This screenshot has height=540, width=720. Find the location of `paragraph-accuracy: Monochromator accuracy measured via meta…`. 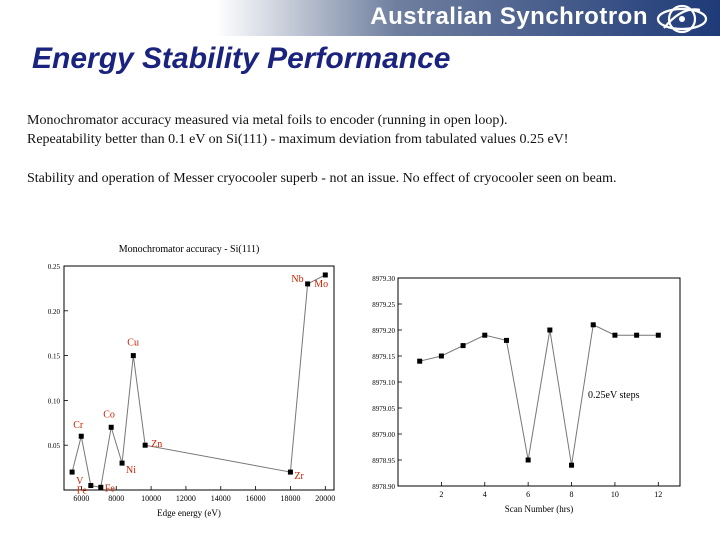

paragraph-accuracy: Monochromator accuracy measured via meta… is located at coordinates (357, 130).